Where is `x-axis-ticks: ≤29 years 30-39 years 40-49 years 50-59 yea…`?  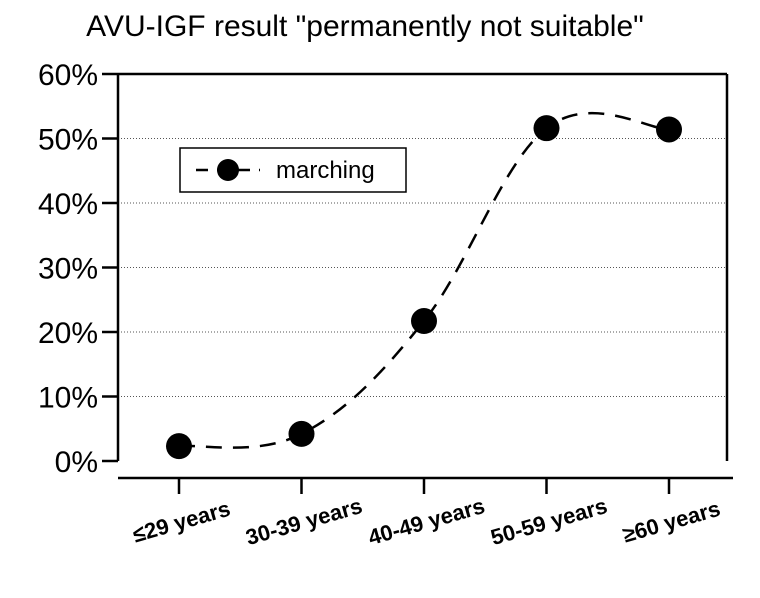
x-axis-ticks: ≤29 years 30-39 years 40-49 years 50-59 yea… is located at coordinates (426, 514).